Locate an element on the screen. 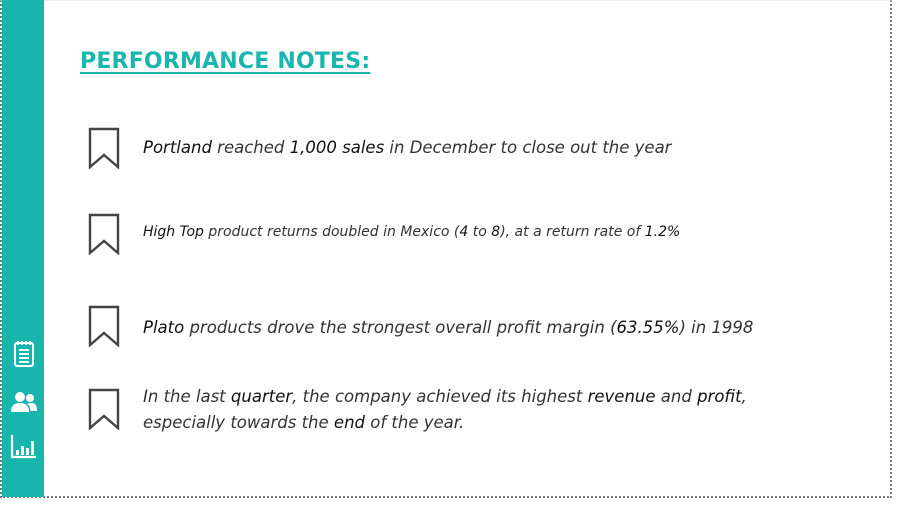 This screenshot has width=897, height=506. note-emphasis: 1,000 sales is located at coordinates (337, 147).